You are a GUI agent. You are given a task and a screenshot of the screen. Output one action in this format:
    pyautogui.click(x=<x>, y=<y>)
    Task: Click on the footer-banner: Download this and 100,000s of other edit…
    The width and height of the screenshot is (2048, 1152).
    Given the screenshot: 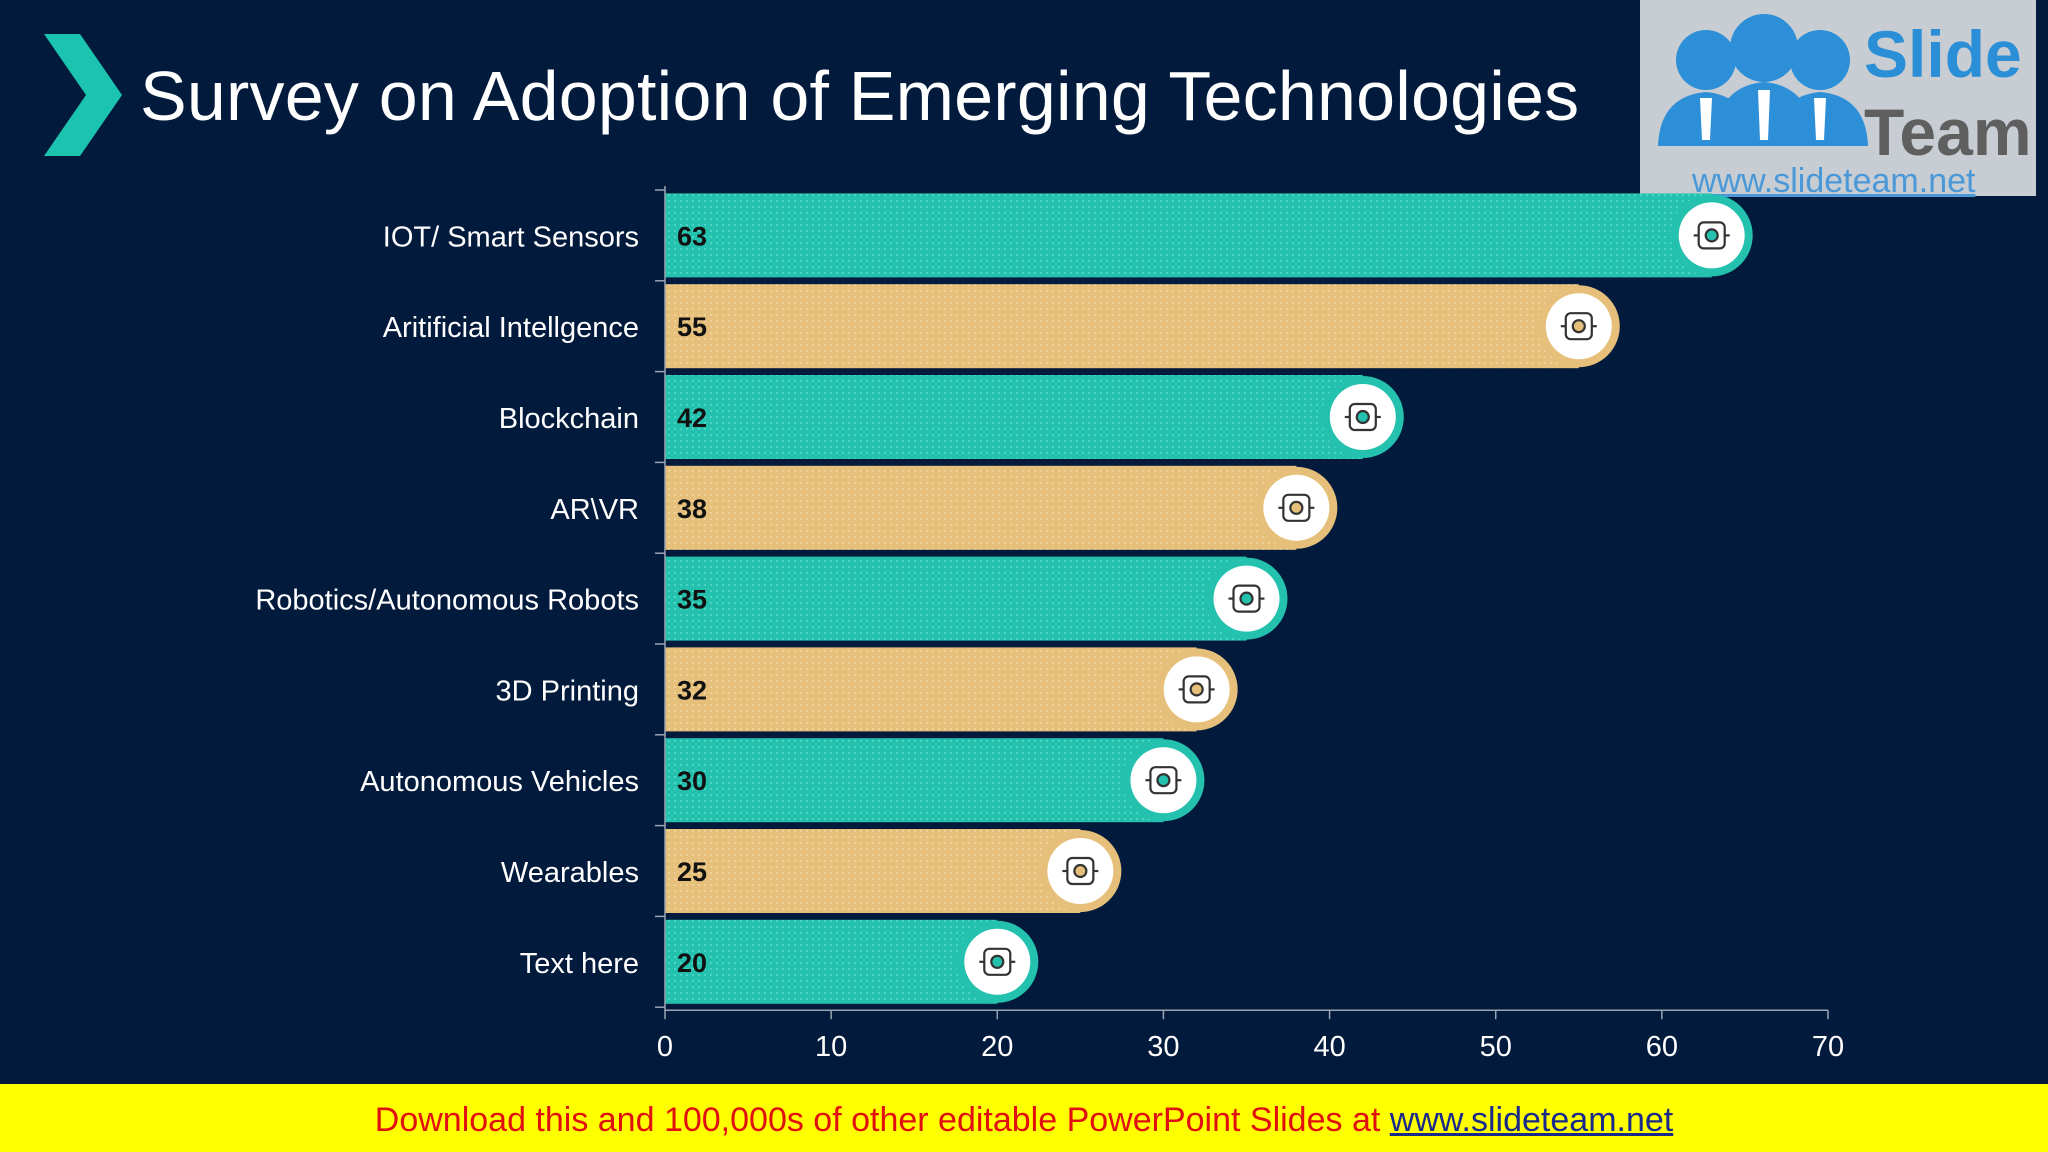 What is the action you would take?
    pyautogui.click(x=1024, y=1118)
    